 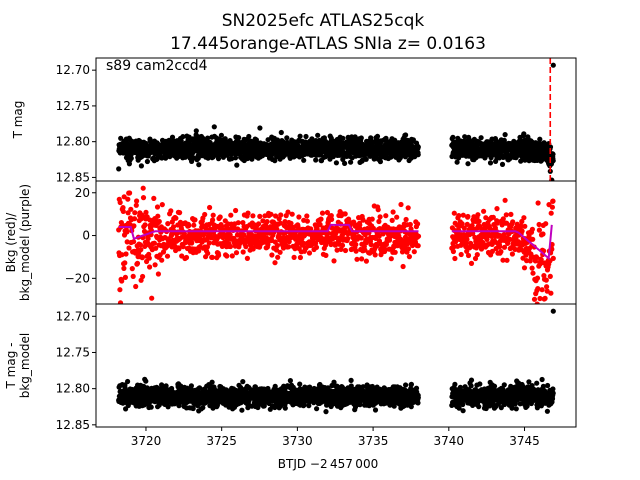 What do you see at coordinates (18, 120) in the screenshot?
I see `y-axis-label: T mag` at bounding box center [18, 120].